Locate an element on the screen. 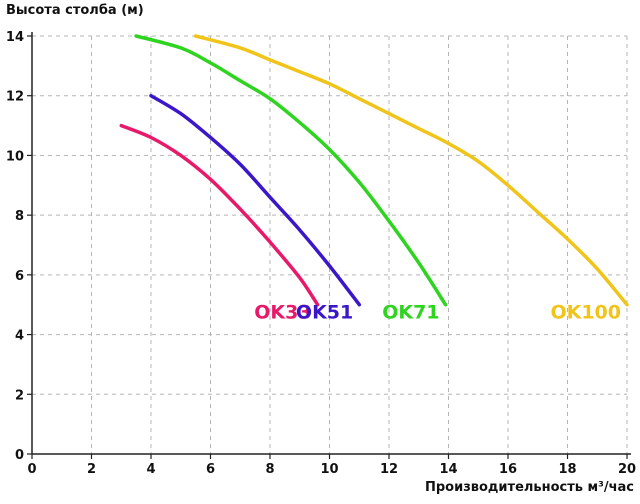 The image size is (640, 504). y-tick-label: 2 is located at coordinates (19, 395).